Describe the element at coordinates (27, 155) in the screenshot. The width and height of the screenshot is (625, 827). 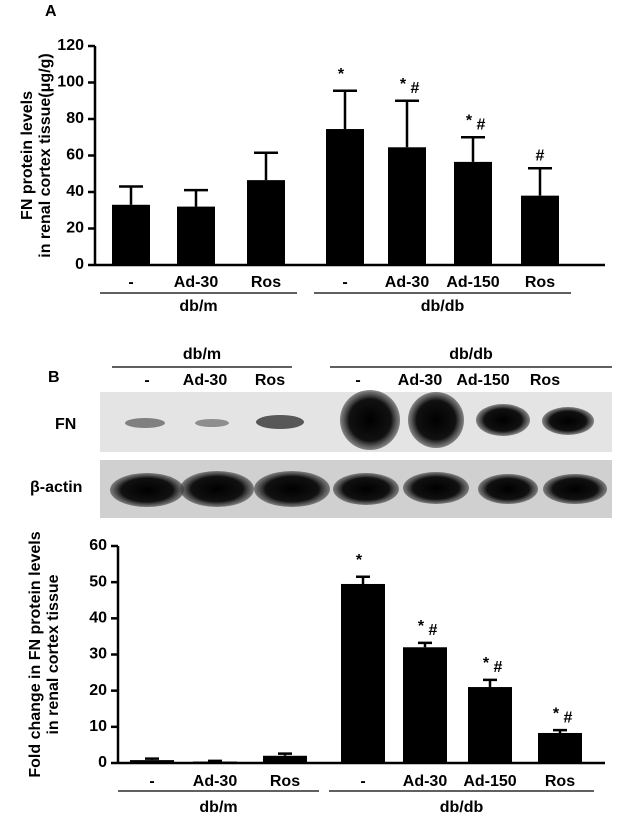
I see `y-axis-label: FN protein levels` at that location.